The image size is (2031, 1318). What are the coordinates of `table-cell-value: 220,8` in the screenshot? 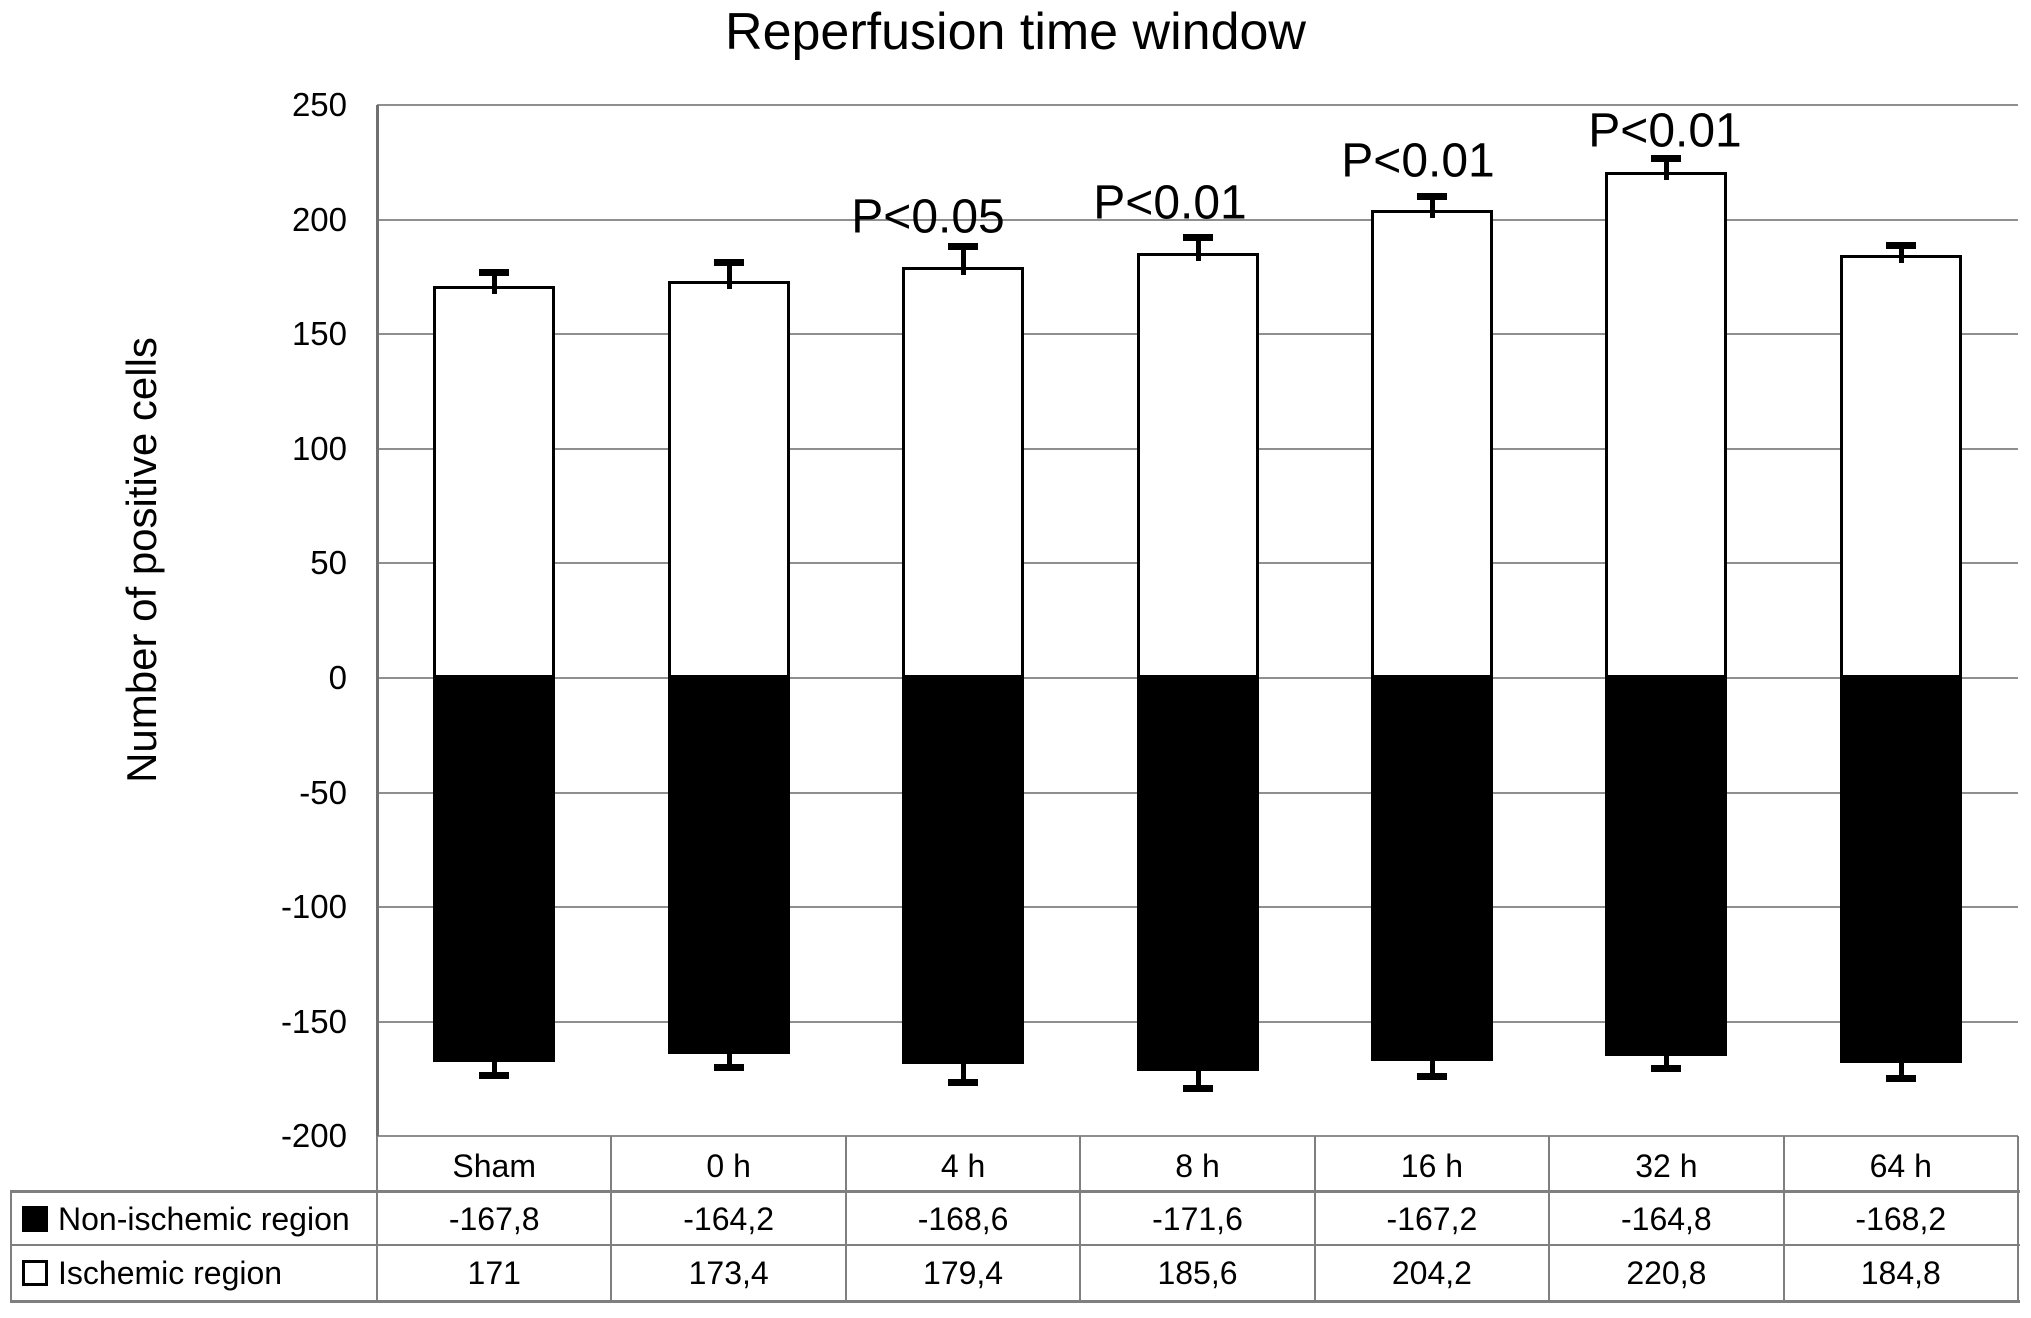 It's located at (1666, 1273).